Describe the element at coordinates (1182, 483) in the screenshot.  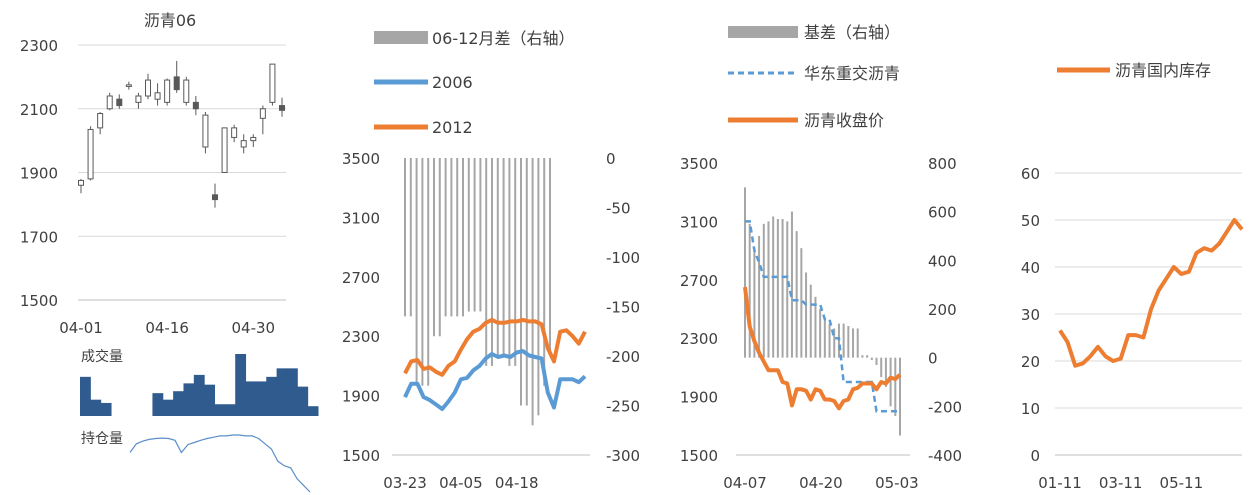
I see `inventory-x-tick: 05-11` at that location.